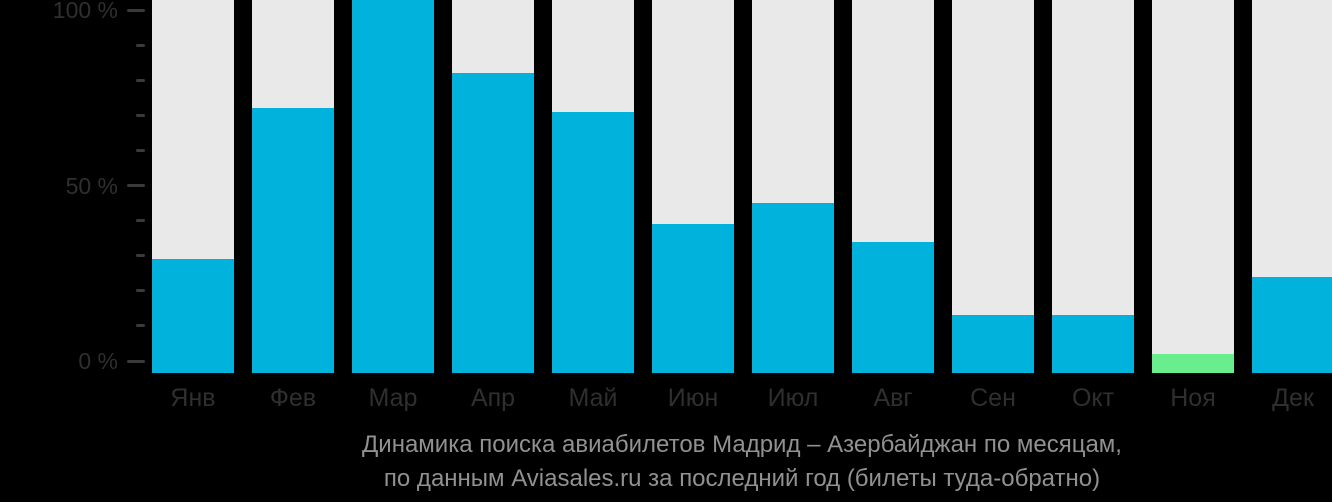 This screenshot has height=502, width=1332. I want to click on x-axis-label: Июн, so click(693, 398).